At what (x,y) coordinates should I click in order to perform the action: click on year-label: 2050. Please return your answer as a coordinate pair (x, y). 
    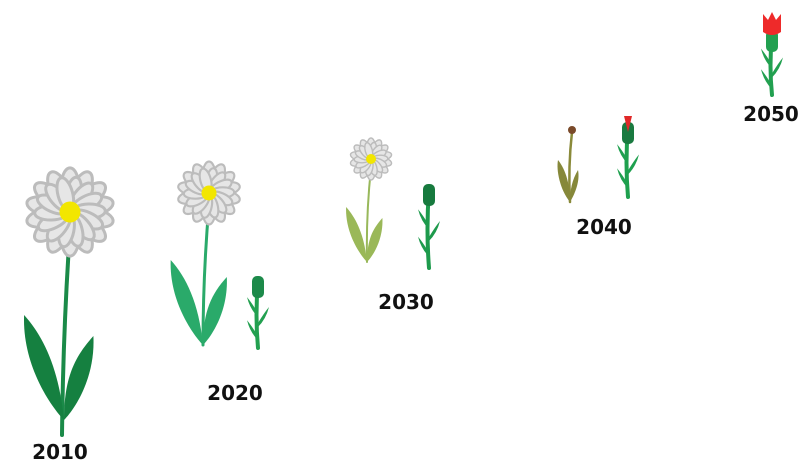
    Looking at the image, I should click on (771, 114).